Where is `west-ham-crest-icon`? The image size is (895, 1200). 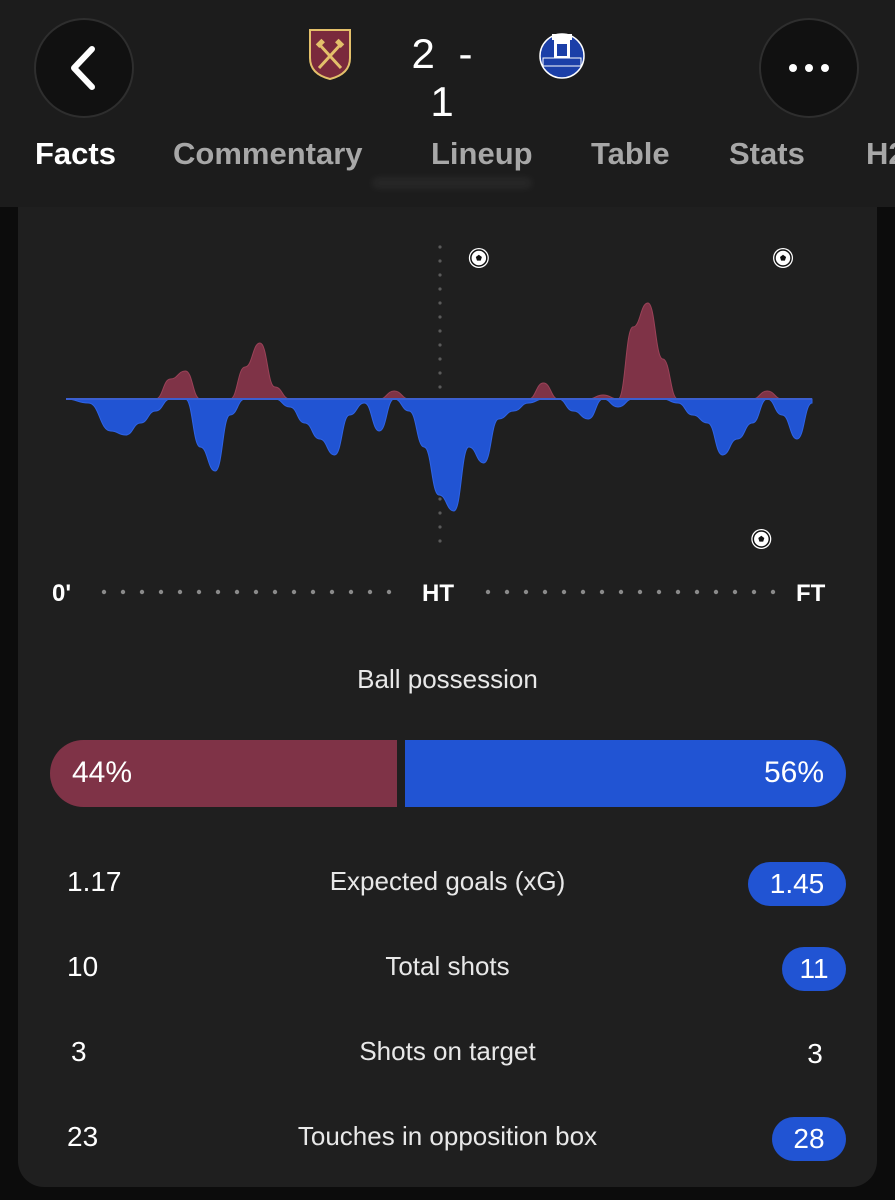
west-ham-crest-icon is located at coordinates (330, 54).